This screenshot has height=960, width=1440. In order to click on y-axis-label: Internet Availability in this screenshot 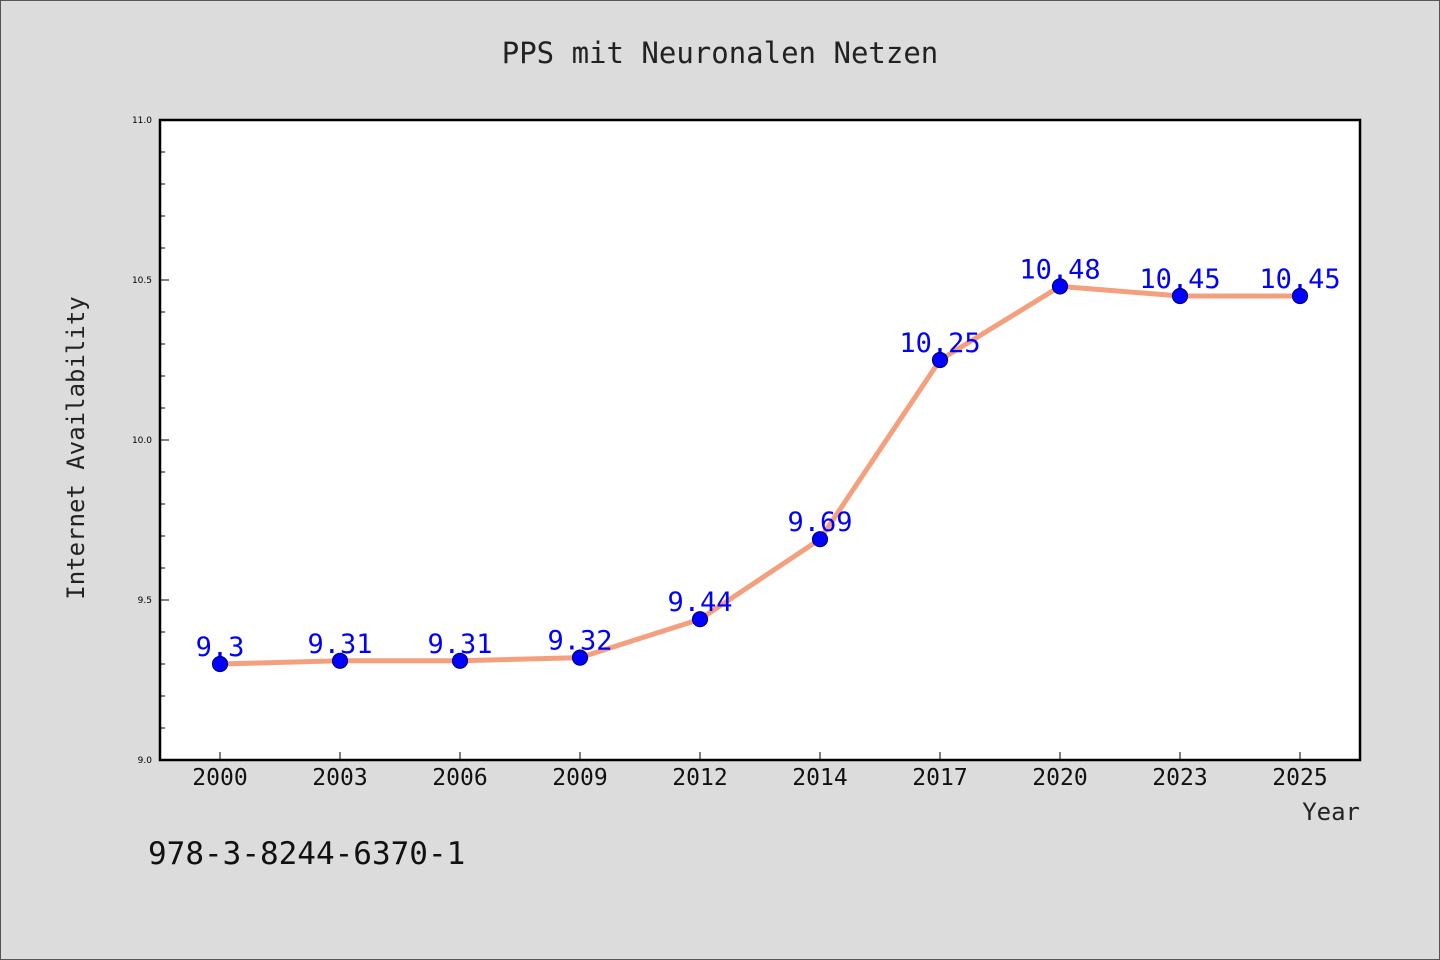, I will do `click(76, 447)`.